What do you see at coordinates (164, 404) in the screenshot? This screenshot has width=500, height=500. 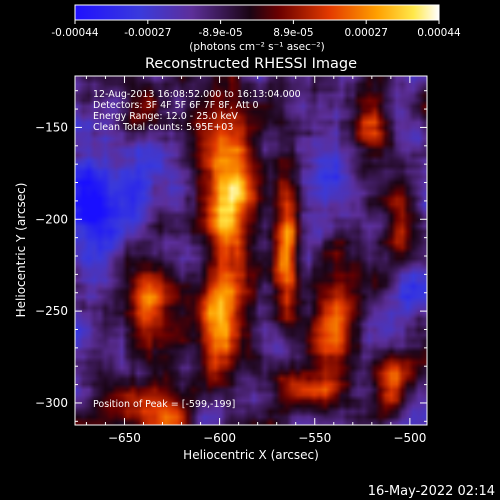 I see `annotation-peak-position: Position of Peak = [-599,-199]` at bounding box center [164, 404].